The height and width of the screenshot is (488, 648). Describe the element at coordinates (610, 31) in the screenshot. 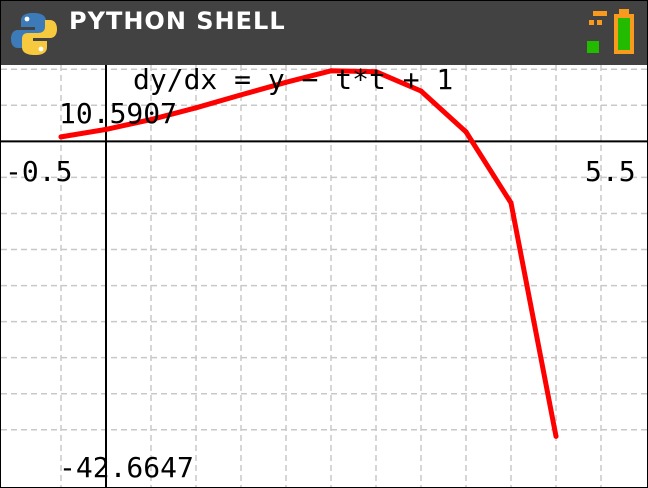

I see `battery-icon` at that location.